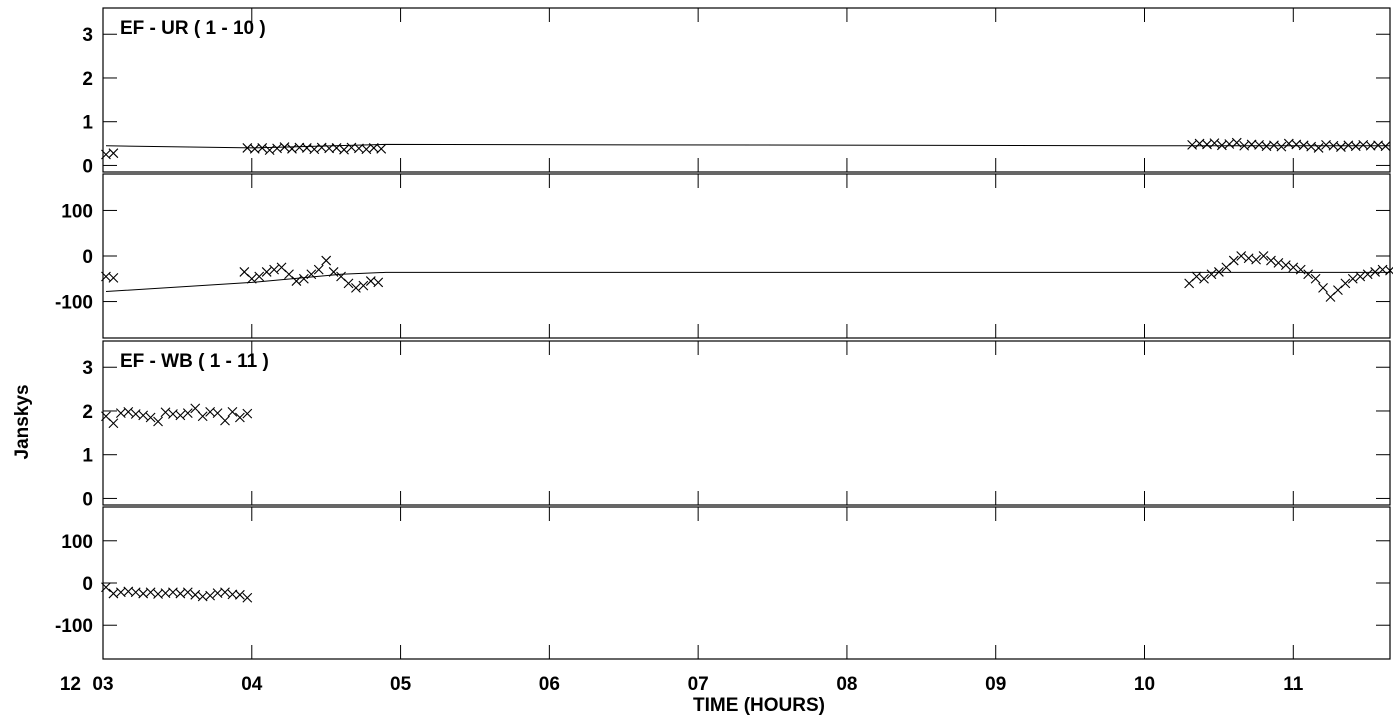 The height and width of the screenshot is (718, 1393). I want to click on x-tick-label: 11, so click(1293, 684).